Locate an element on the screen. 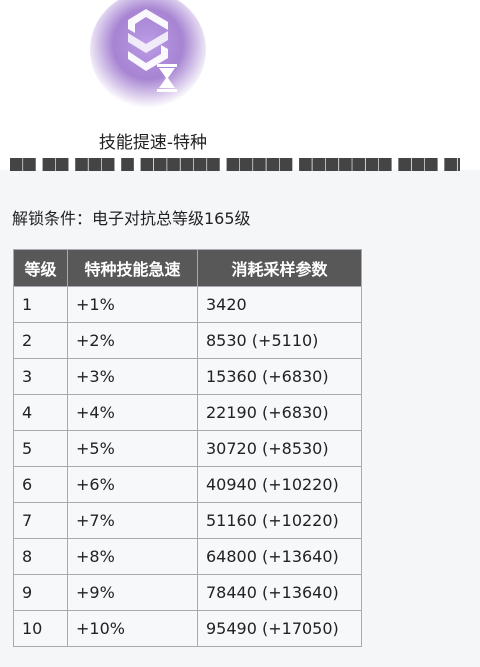 This screenshot has height=667, width=480. level-cell: 1 is located at coordinates (40, 304).